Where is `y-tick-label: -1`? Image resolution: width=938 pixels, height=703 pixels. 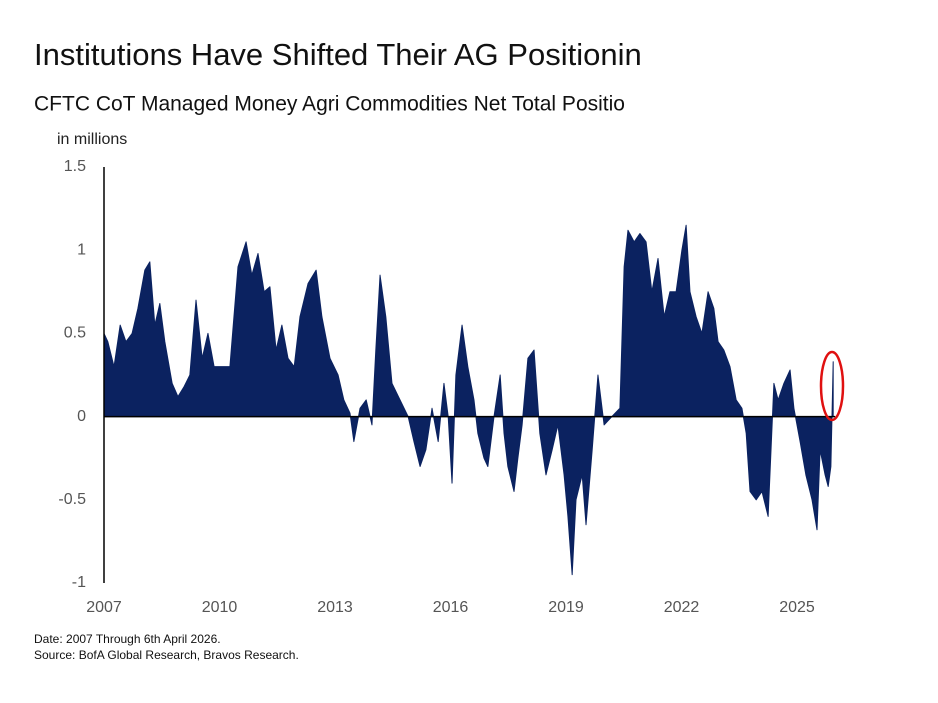 y-tick-label: -1 is located at coordinates (79, 582).